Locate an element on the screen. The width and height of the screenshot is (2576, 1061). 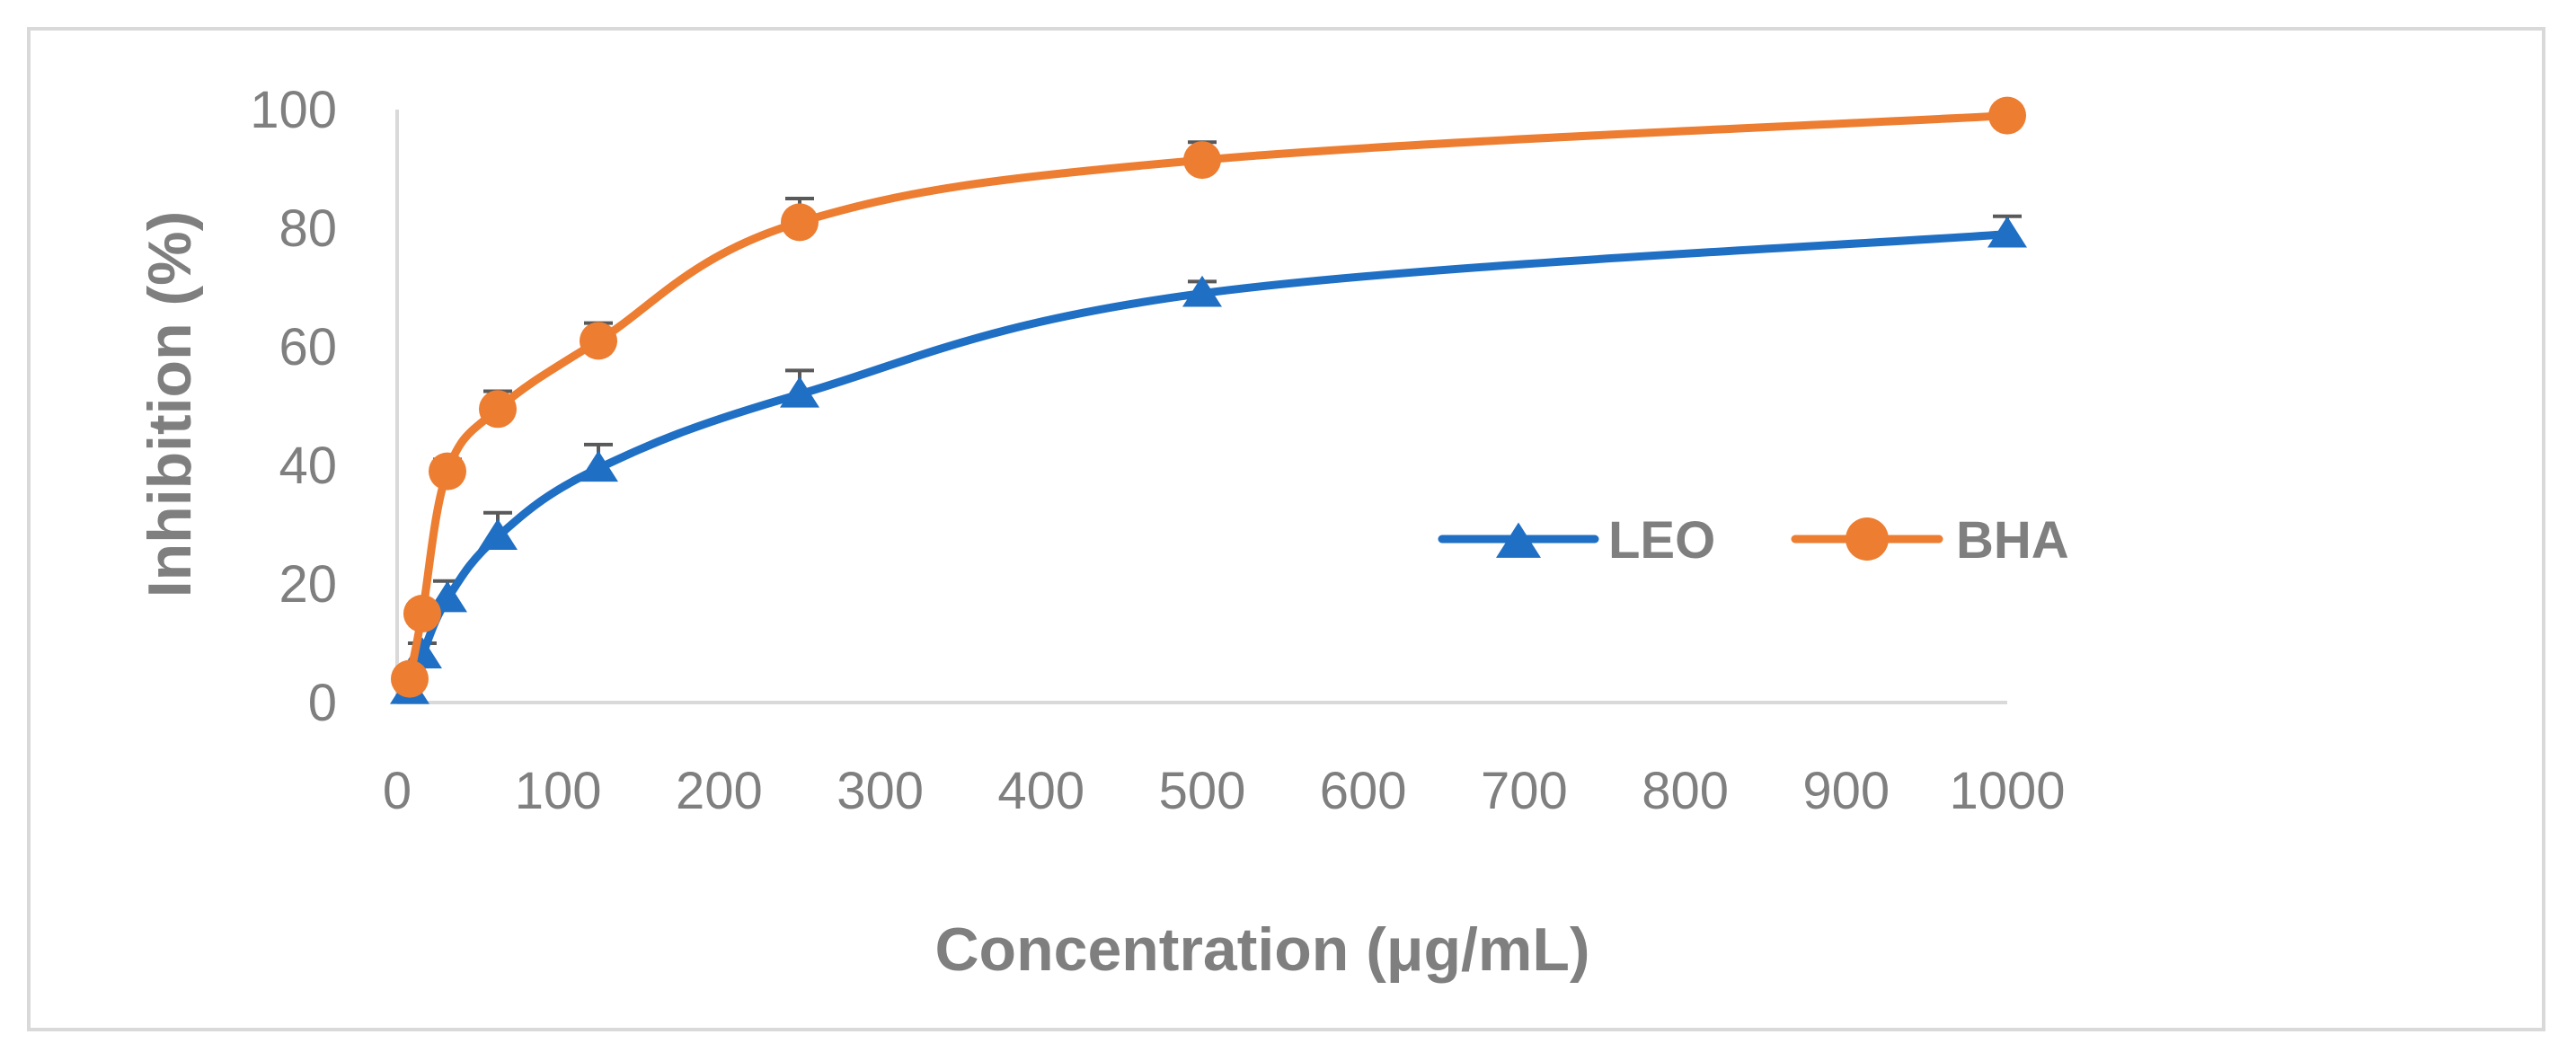
y-axis-title: Inhibition (%) is located at coordinates (170, 405).